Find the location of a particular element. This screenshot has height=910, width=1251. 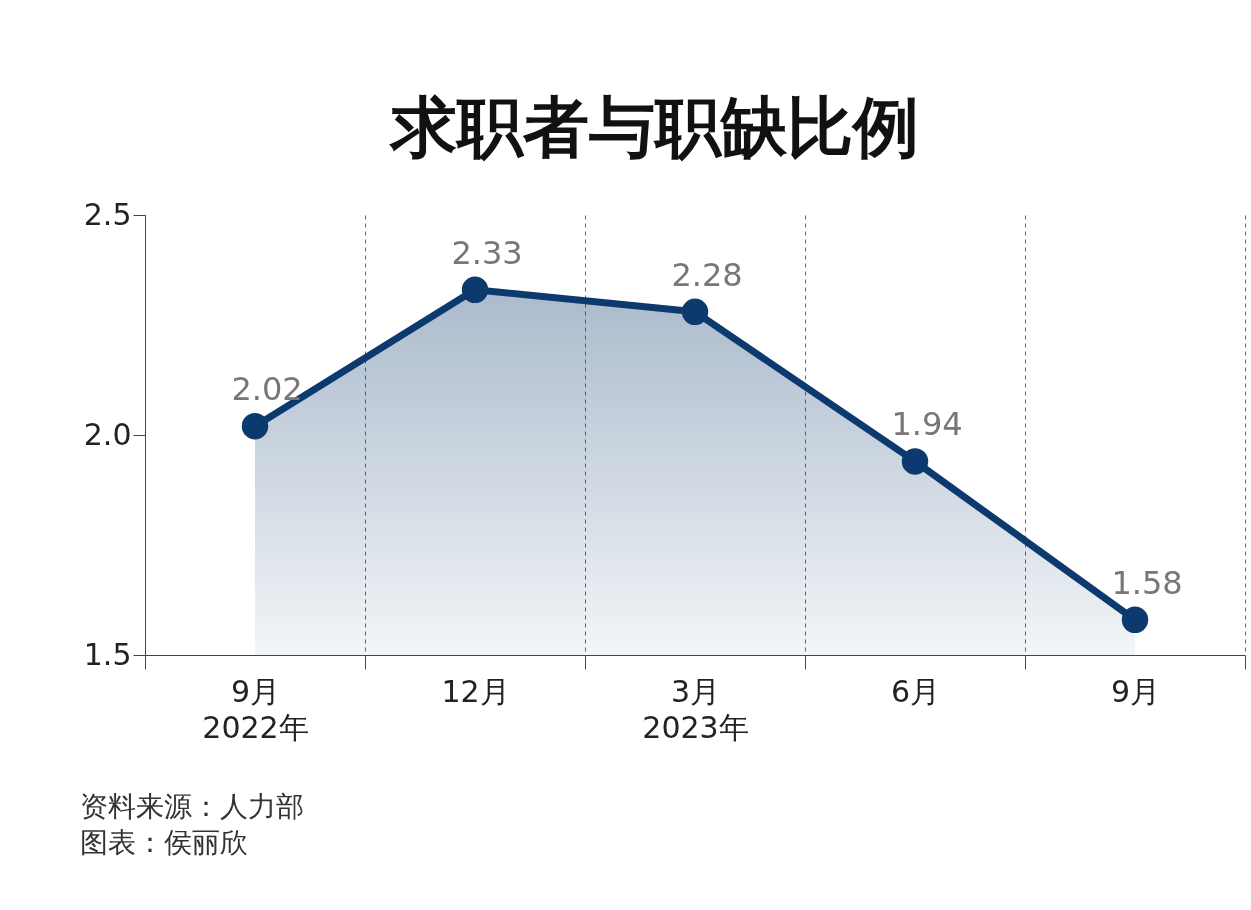

data-label: 1.58 is located at coordinates (1147, 582).